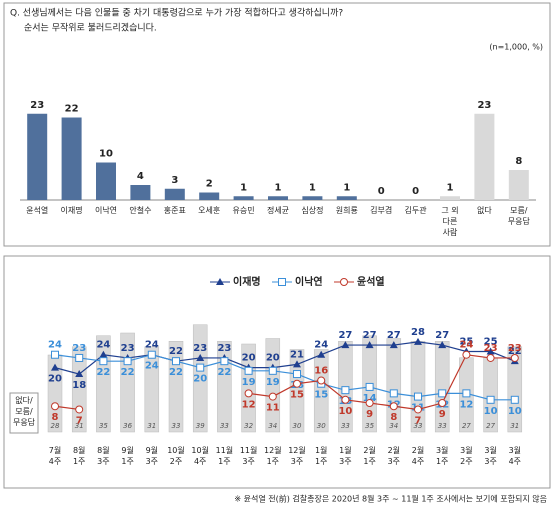 The height and width of the screenshot is (510, 554). I want to click on bar-label: 34, so click(393, 426).